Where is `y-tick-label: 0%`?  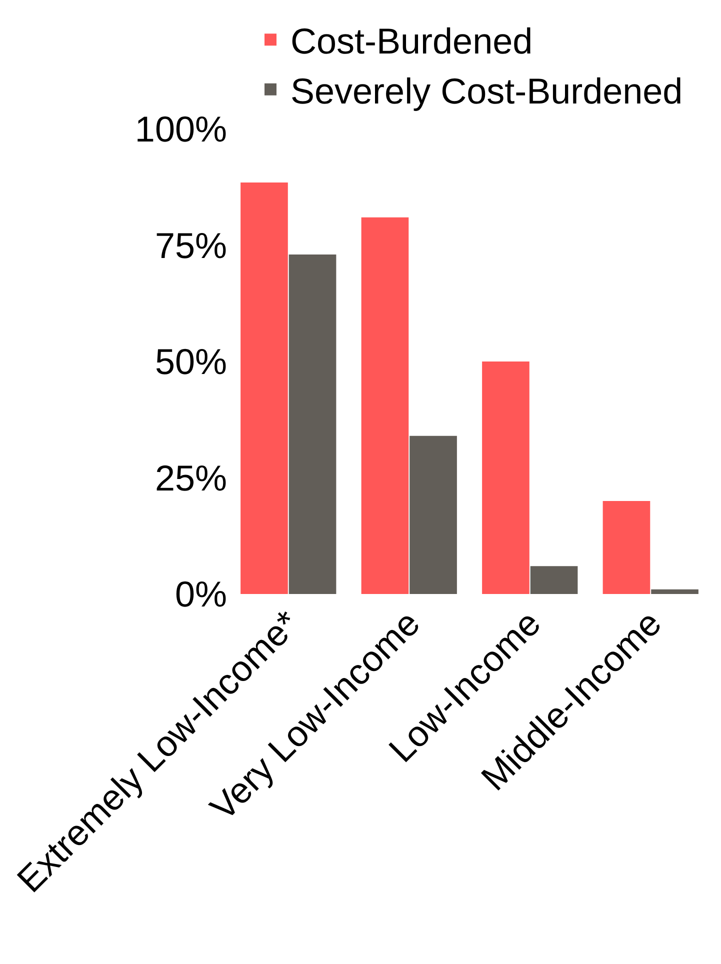
y-tick-label: 0% is located at coordinates (200, 594).